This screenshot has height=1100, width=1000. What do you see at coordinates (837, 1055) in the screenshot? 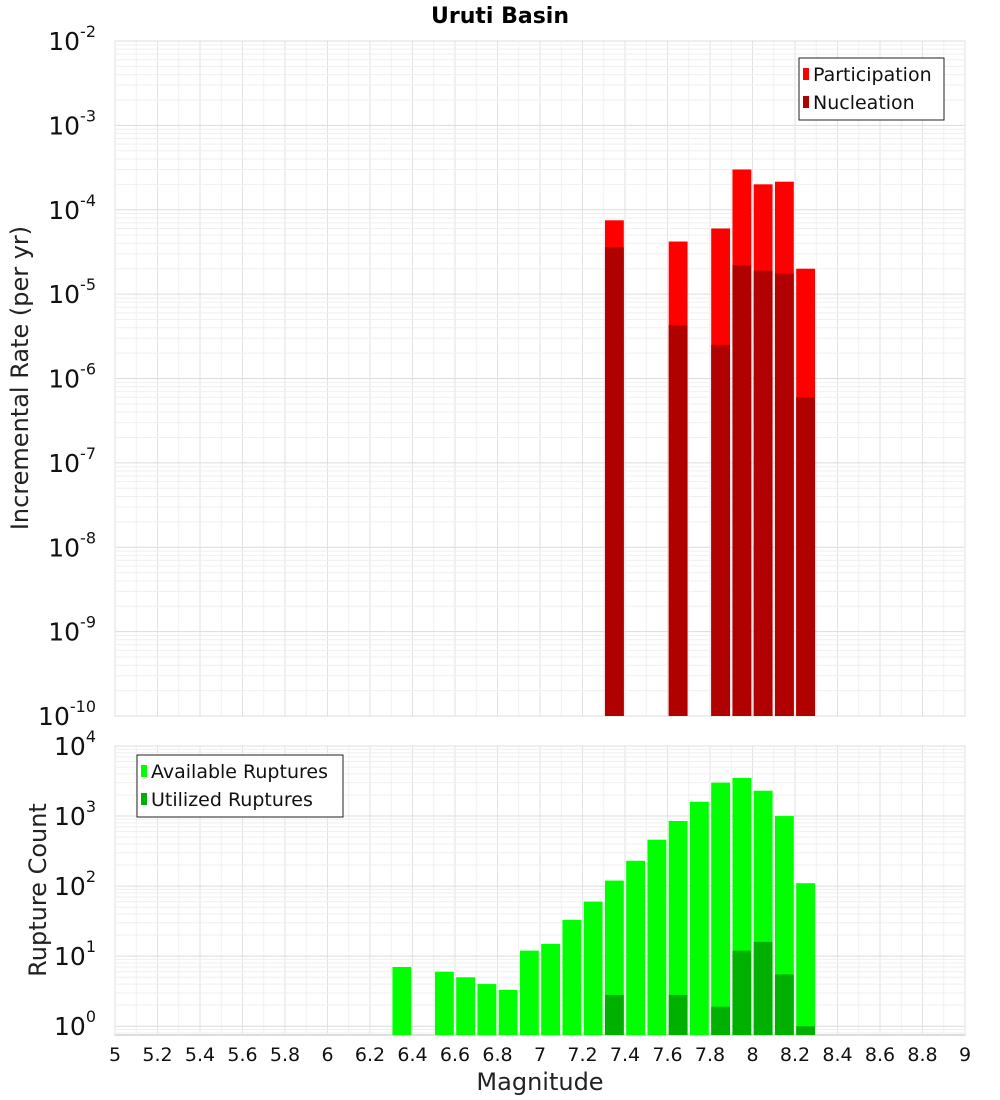
I see `x-tick-label: 8.4` at bounding box center [837, 1055].